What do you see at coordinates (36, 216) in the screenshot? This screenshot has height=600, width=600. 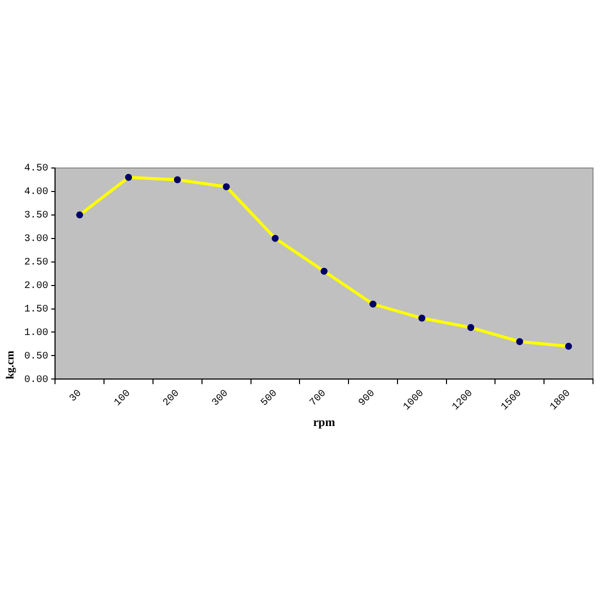 I see `y-tick-label: 3.50` at bounding box center [36, 216].